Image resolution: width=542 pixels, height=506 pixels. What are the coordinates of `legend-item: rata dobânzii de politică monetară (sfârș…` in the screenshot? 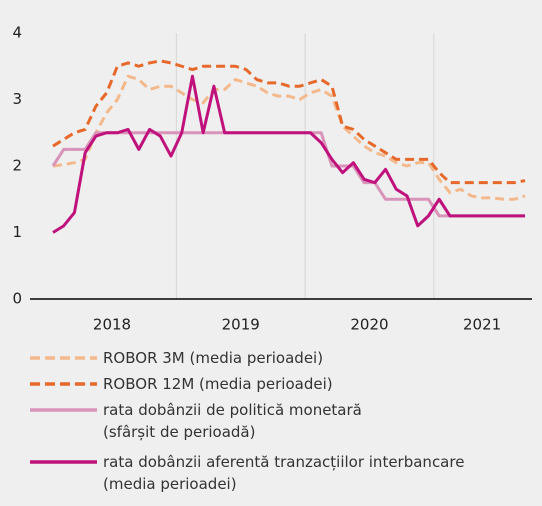 It's located at (196, 421).